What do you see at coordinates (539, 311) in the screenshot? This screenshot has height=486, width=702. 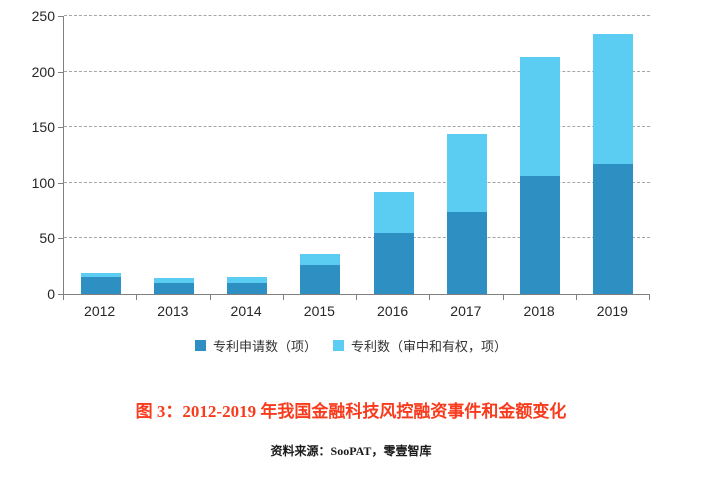 I see `x-axis-label-2018: 2018` at bounding box center [539, 311].